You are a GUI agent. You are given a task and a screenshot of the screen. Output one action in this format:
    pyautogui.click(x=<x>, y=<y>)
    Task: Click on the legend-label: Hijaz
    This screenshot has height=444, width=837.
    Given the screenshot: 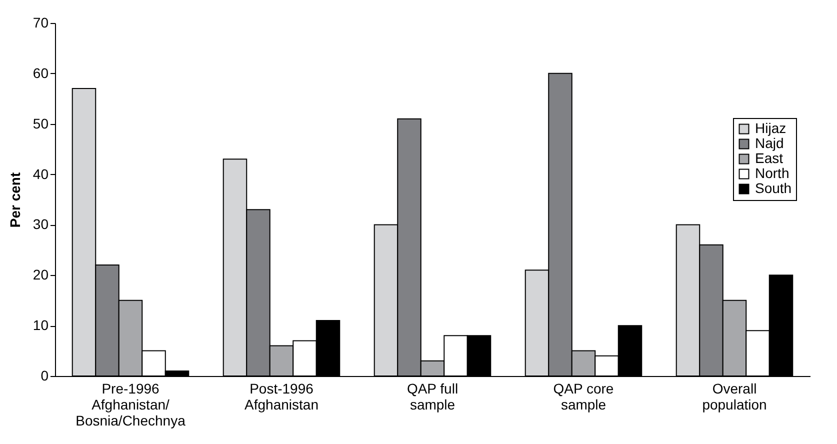 What is the action you would take?
    pyautogui.click(x=770, y=128)
    